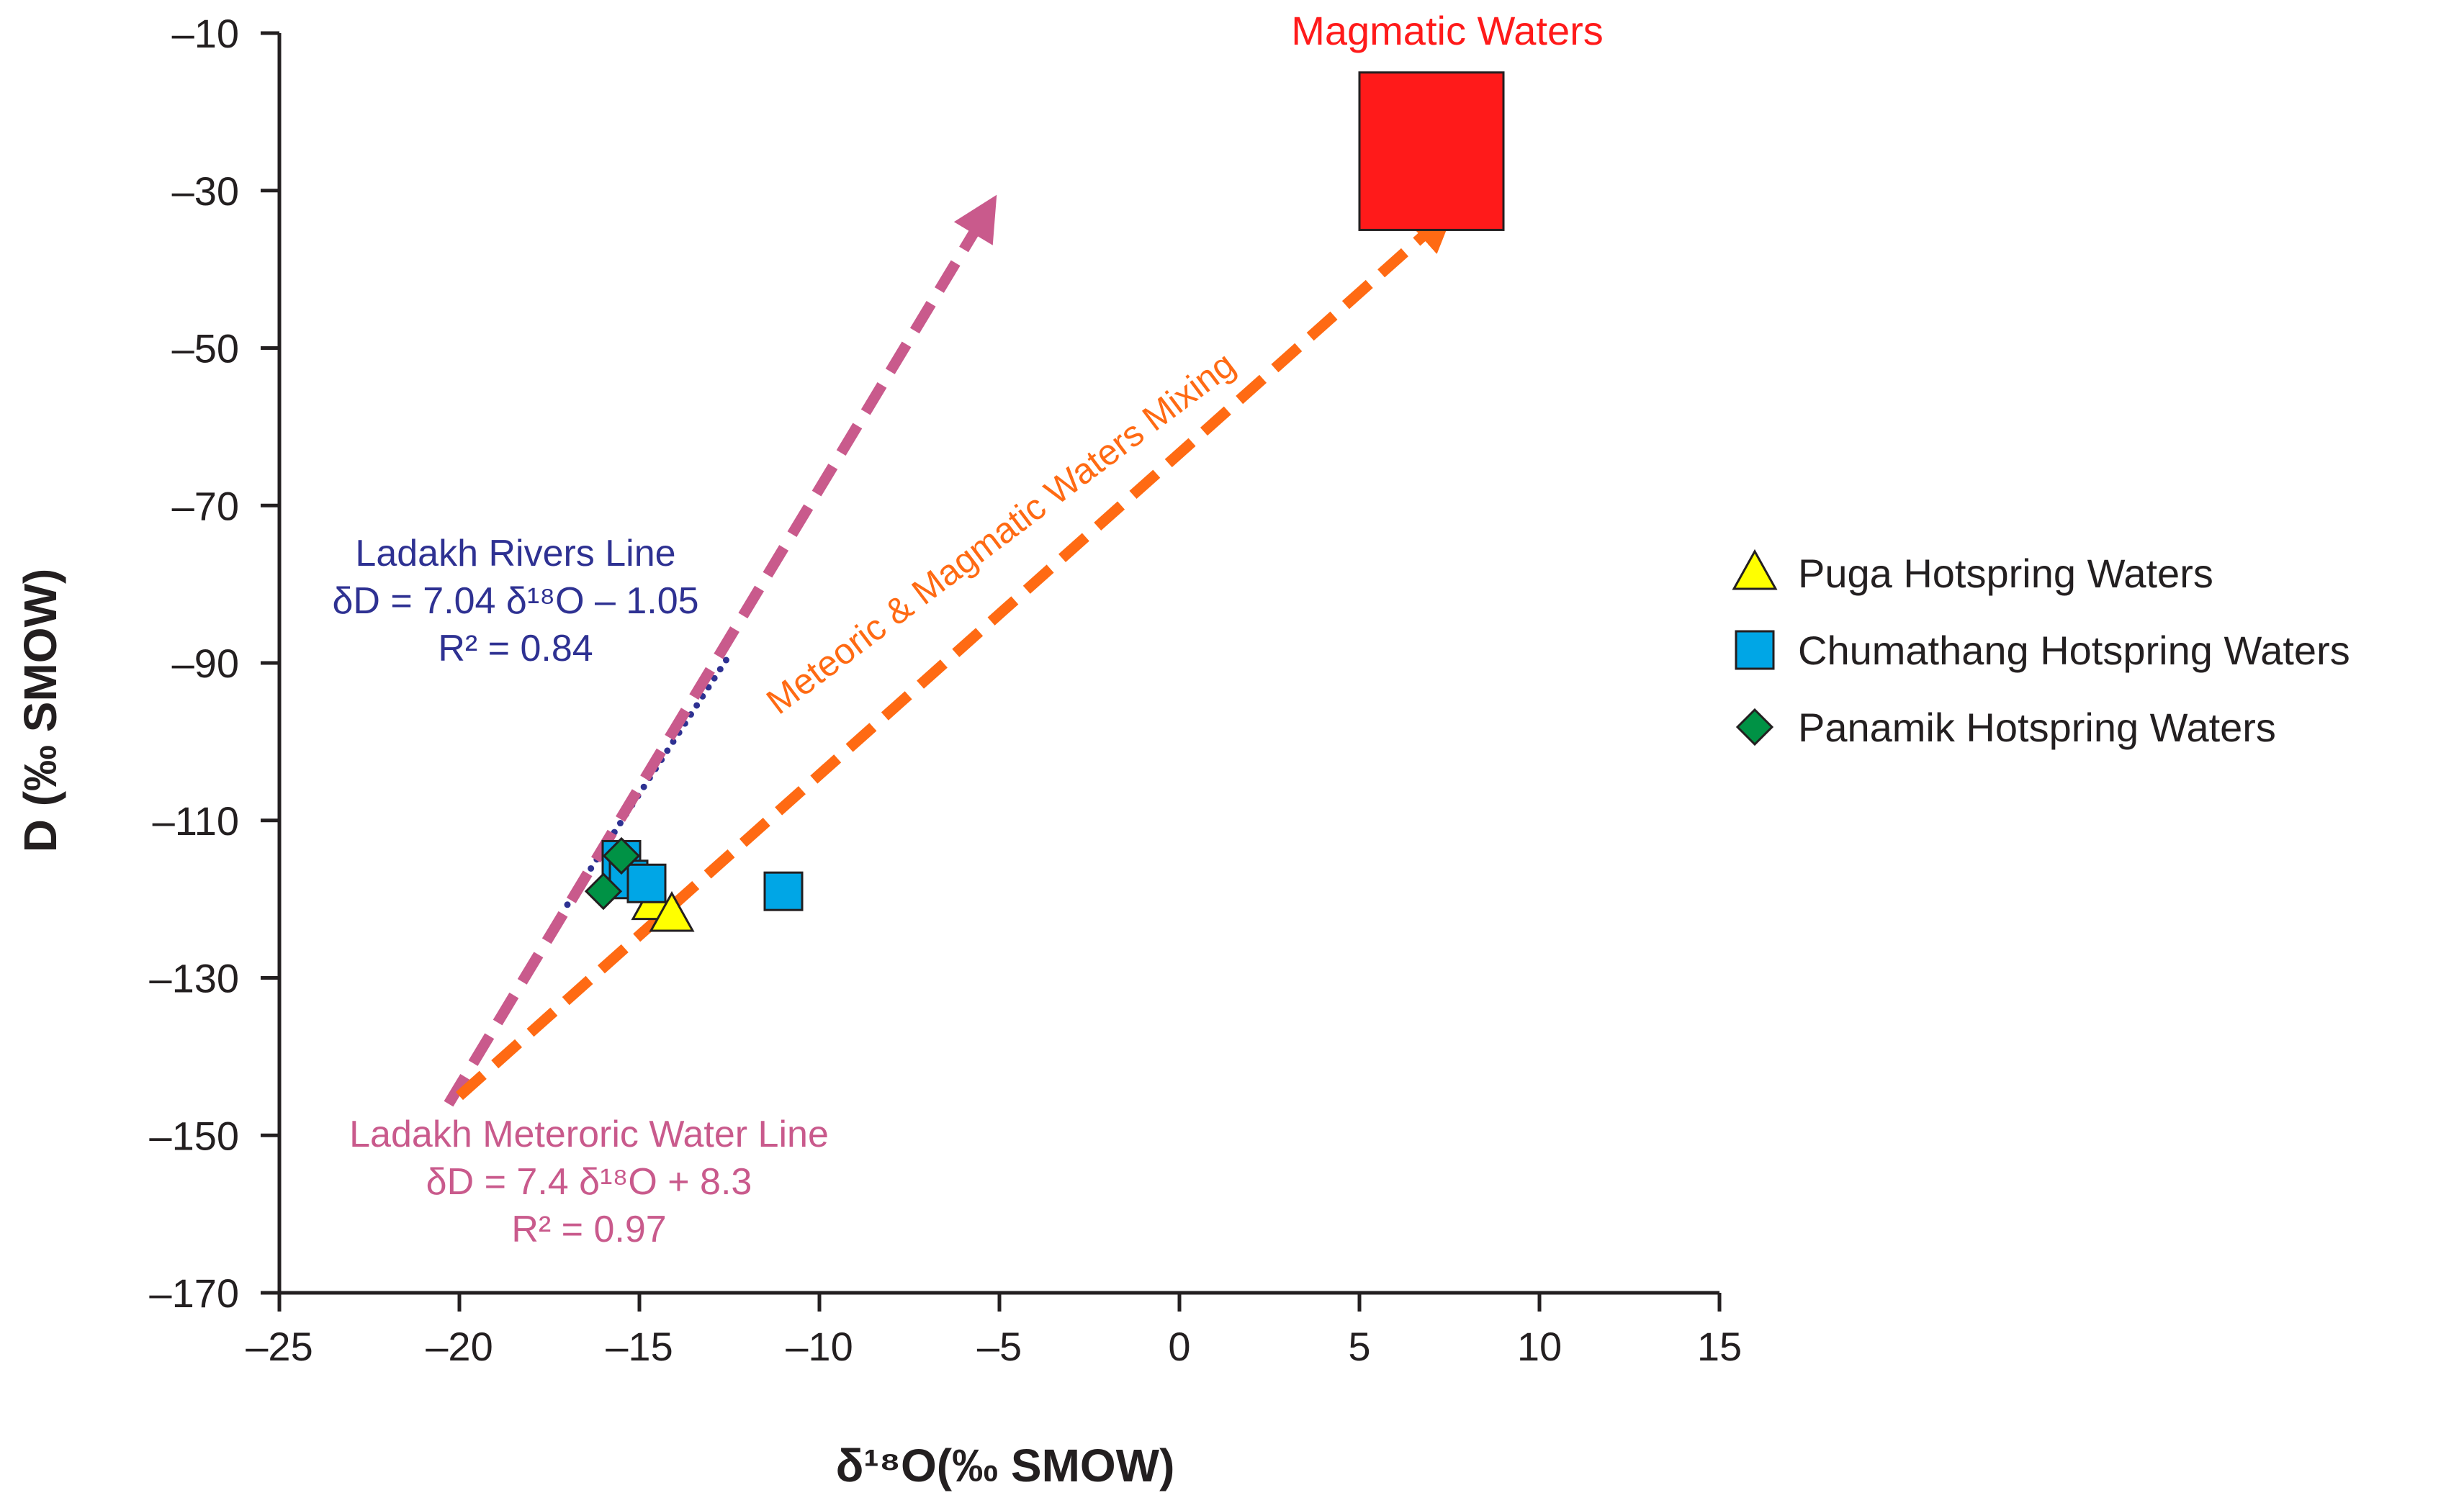 The width and height of the screenshot is (2464, 1503). What do you see at coordinates (720, 650) in the screenshot?
I see `meteoric-water-line-arrow` at bounding box center [720, 650].